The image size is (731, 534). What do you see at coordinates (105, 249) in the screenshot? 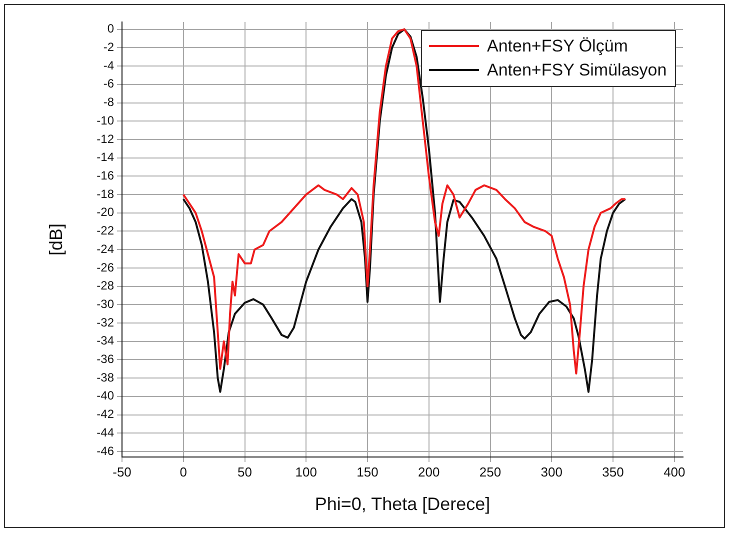
I see `y-tick-label: -24` at bounding box center [105, 249].